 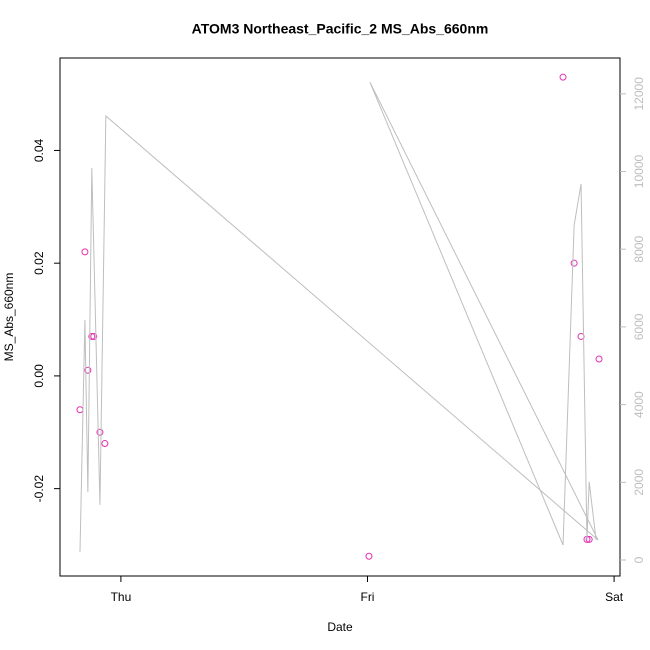 What do you see at coordinates (614, 597) in the screenshot?
I see `x-tick-label: Sat` at bounding box center [614, 597].